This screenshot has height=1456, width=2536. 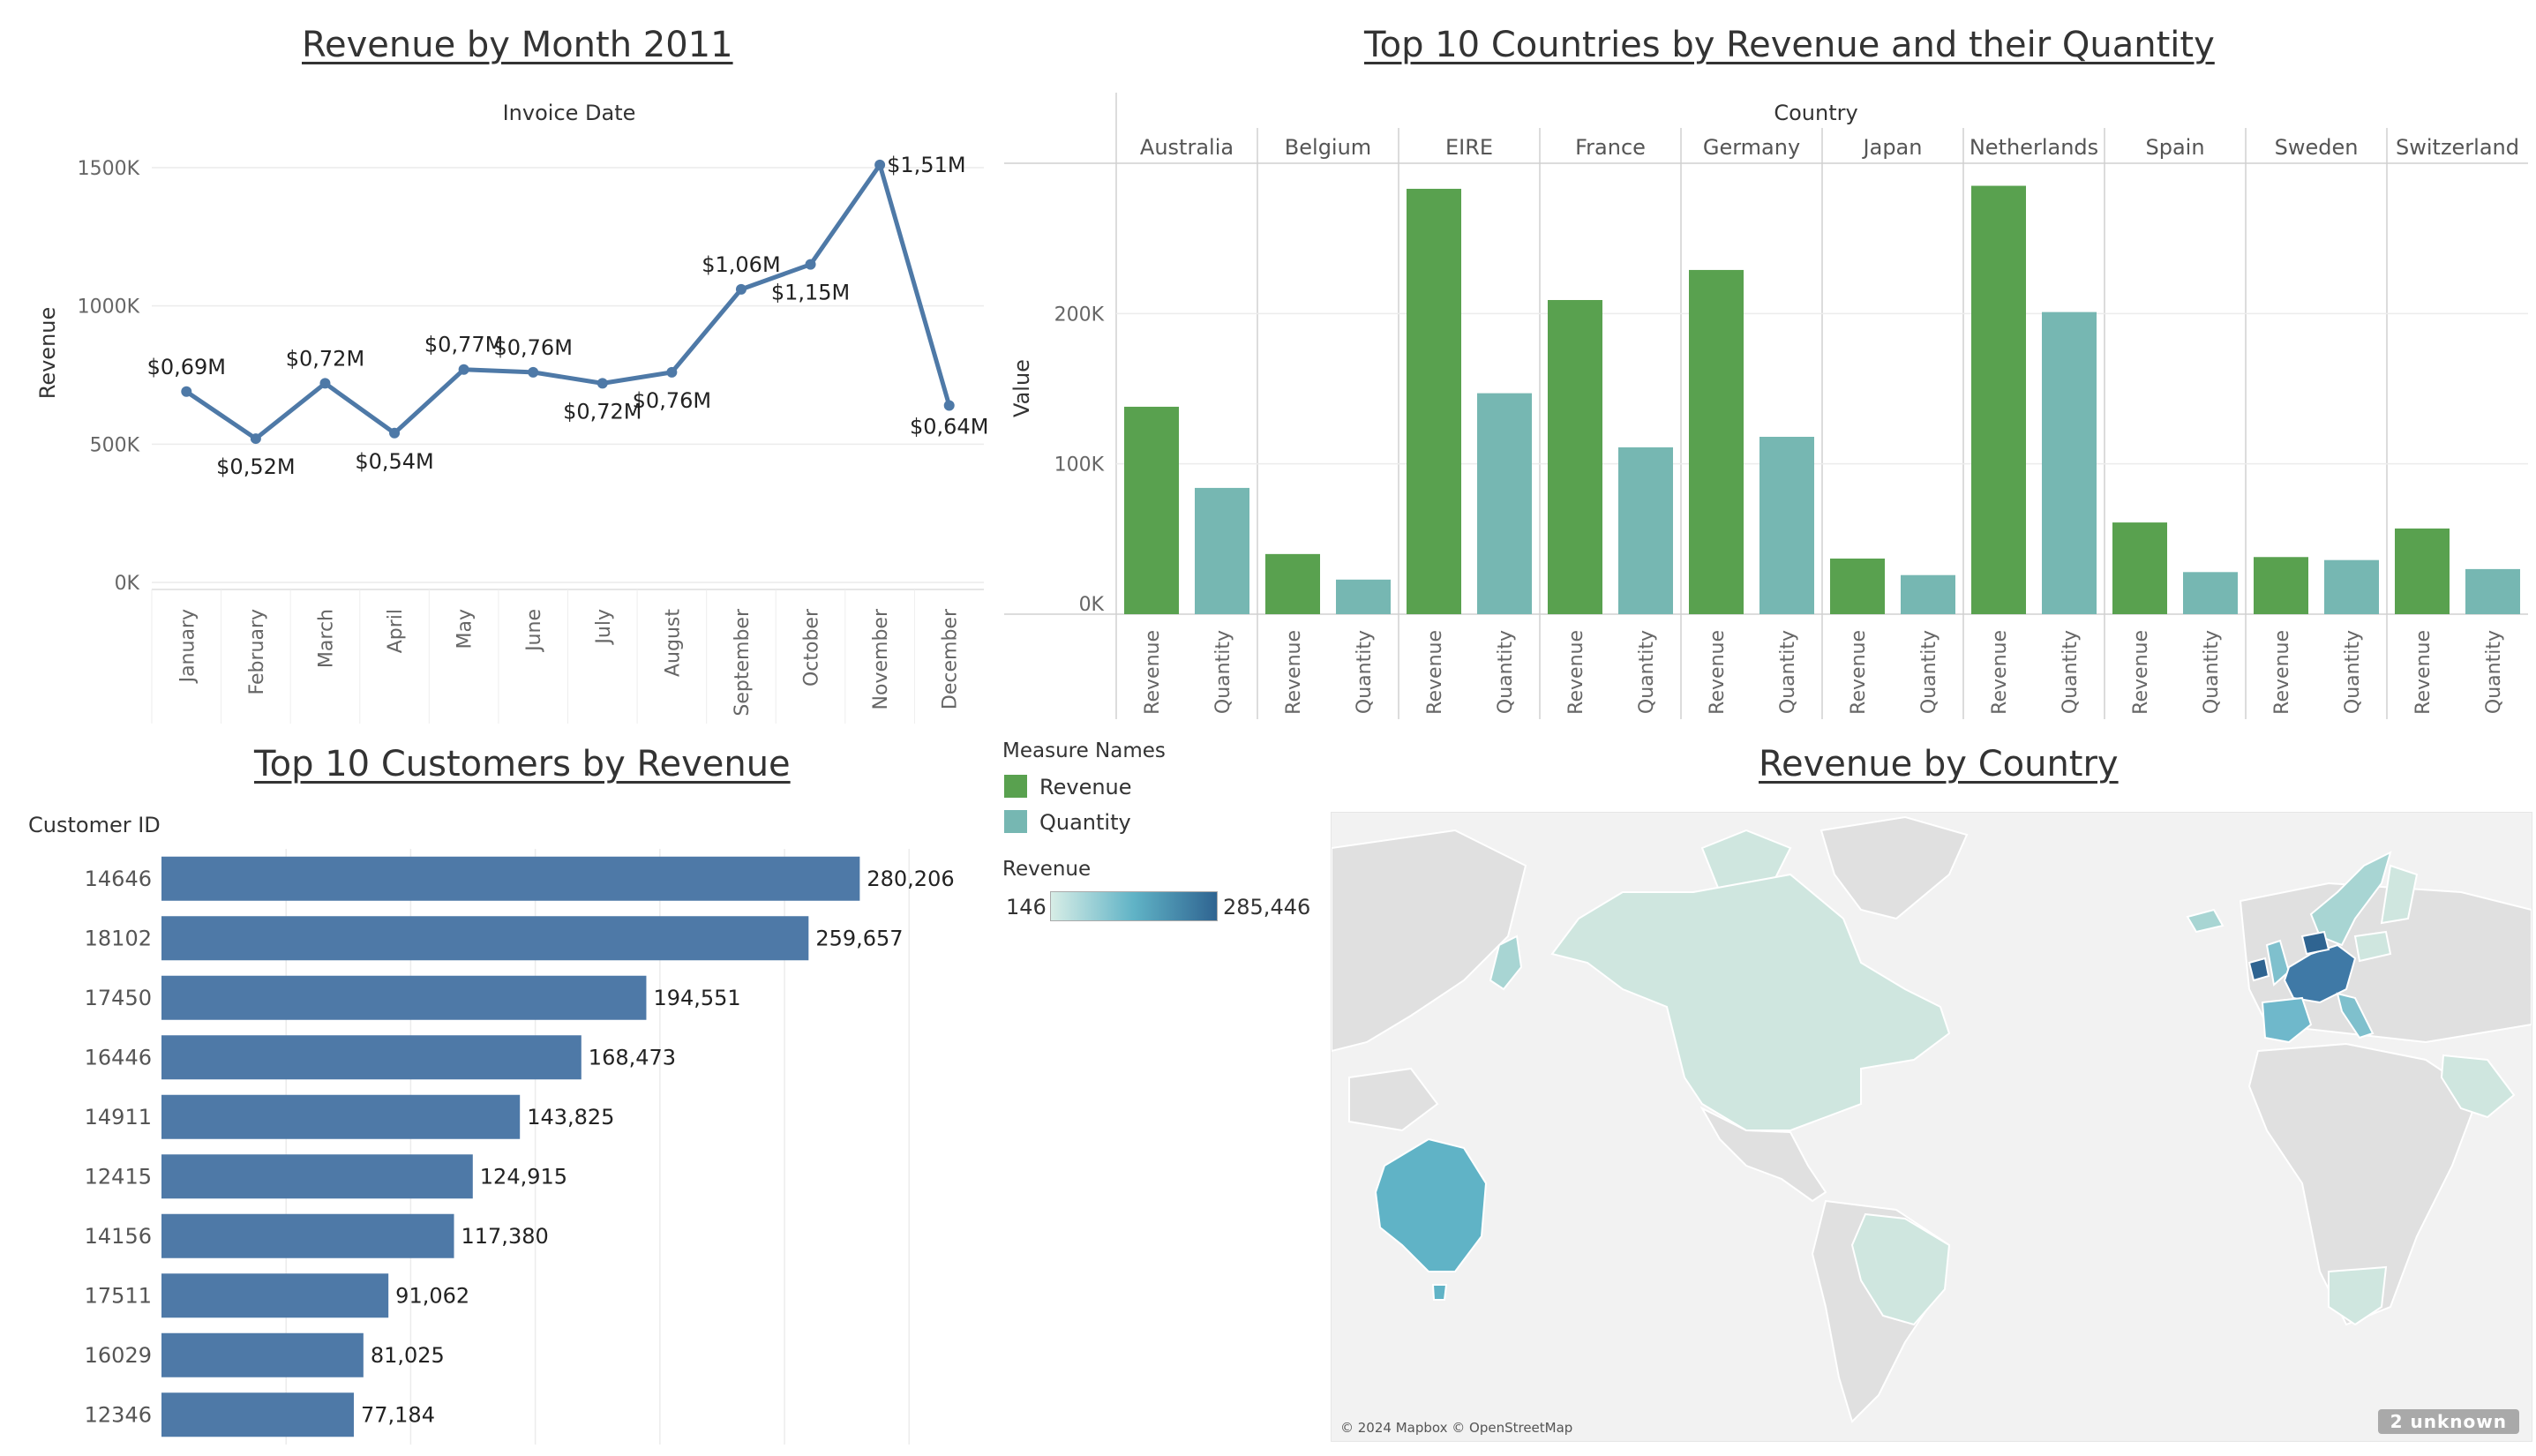 What do you see at coordinates (2448, 1421) in the screenshot?
I see `unknown-locations-badge: 2 unknown` at bounding box center [2448, 1421].